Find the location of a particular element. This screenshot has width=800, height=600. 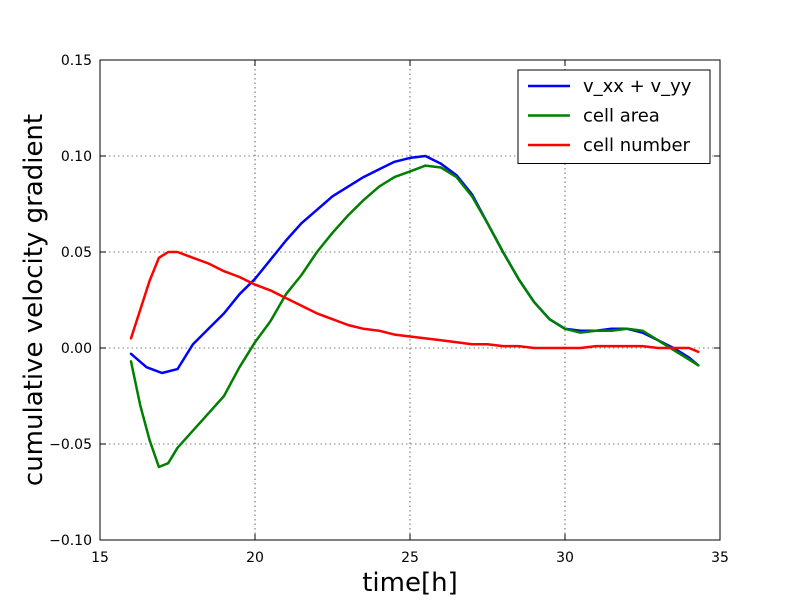

y-tick-label: 0.00 is located at coordinates (76, 349).